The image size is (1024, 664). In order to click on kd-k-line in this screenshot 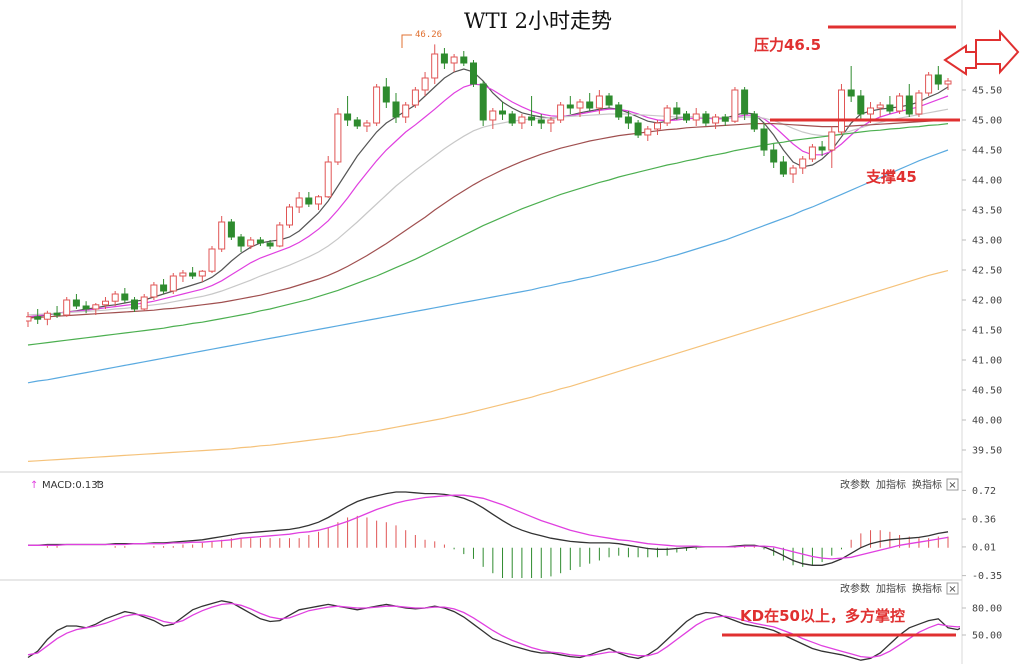, I will do `click(493, 630)`.